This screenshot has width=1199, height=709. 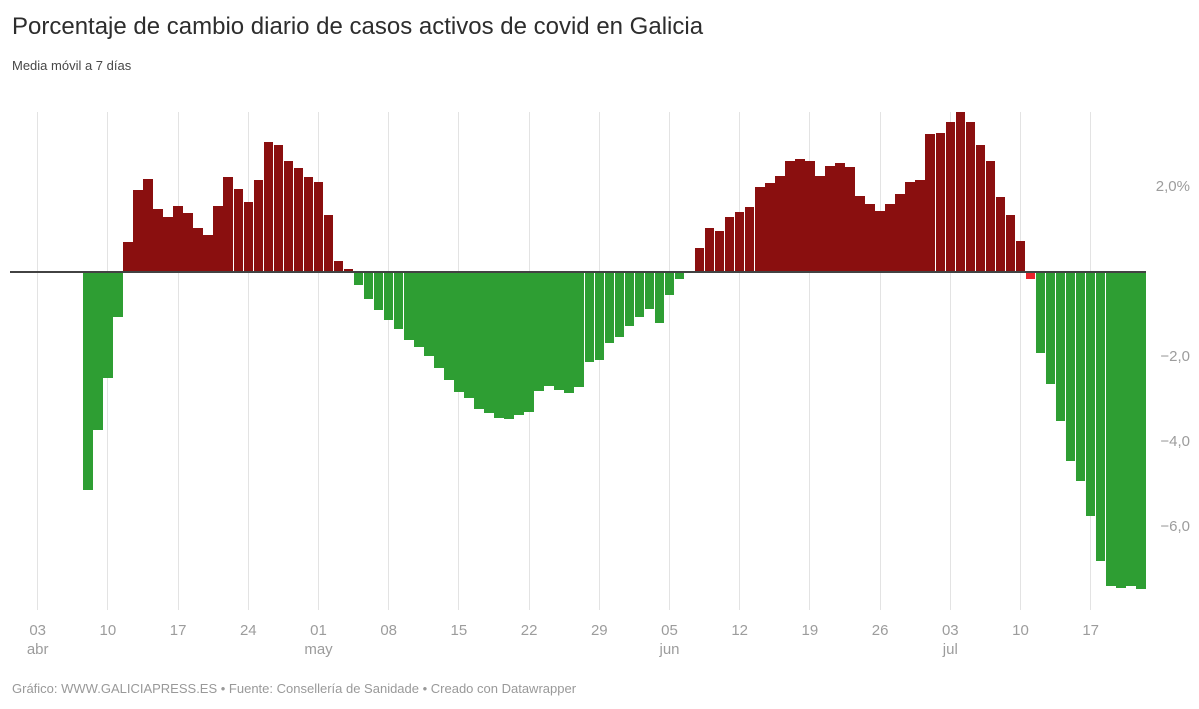 What do you see at coordinates (1010, 243) in the screenshot?
I see `bar-09-jul` at bounding box center [1010, 243].